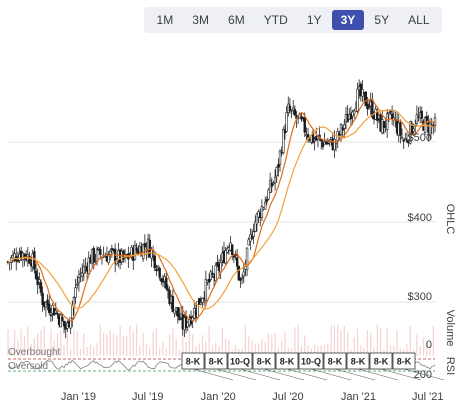  Describe the element at coordinates (419, 20) in the screenshot. I see `range-all-button: ALL` at that location.